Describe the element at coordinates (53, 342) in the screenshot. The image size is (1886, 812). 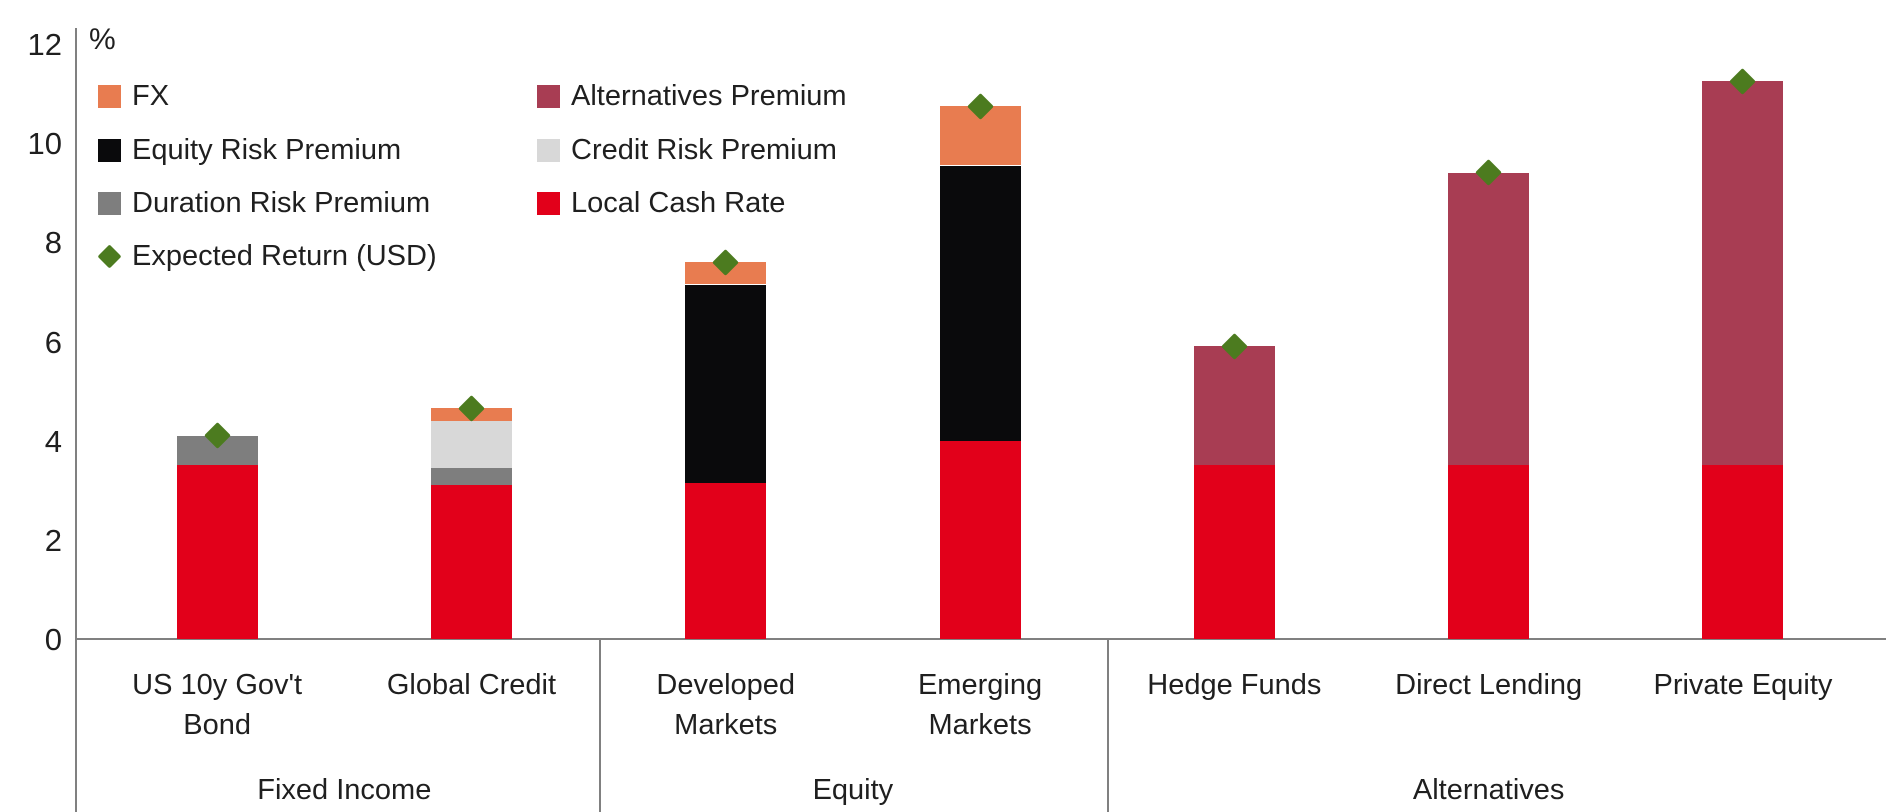
I see `y-axis-tick-label: 6` at that location.